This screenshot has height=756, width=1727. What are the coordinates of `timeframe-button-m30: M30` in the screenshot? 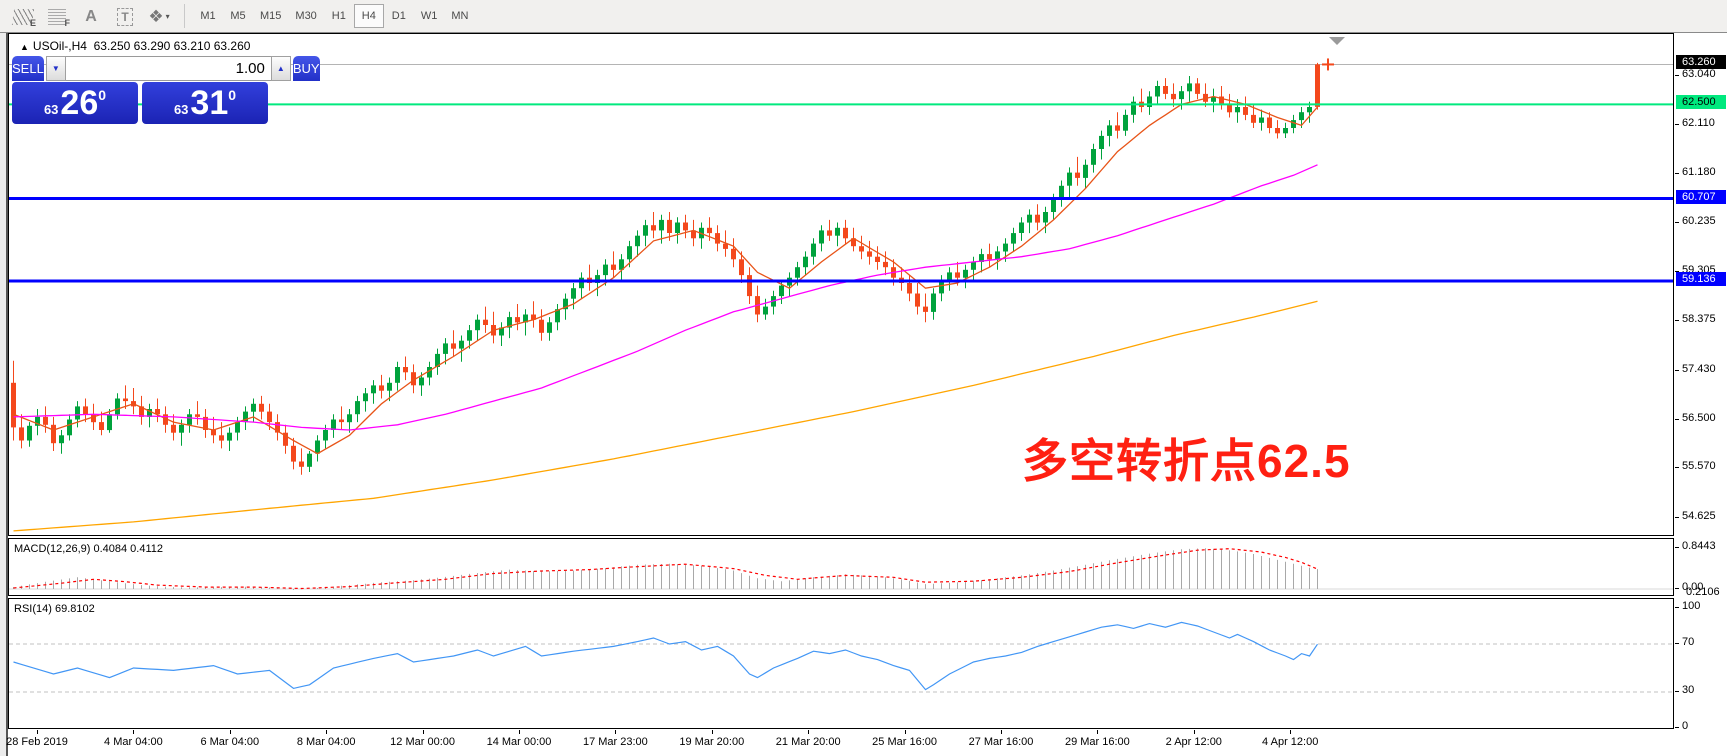 It's located at (306, 16).